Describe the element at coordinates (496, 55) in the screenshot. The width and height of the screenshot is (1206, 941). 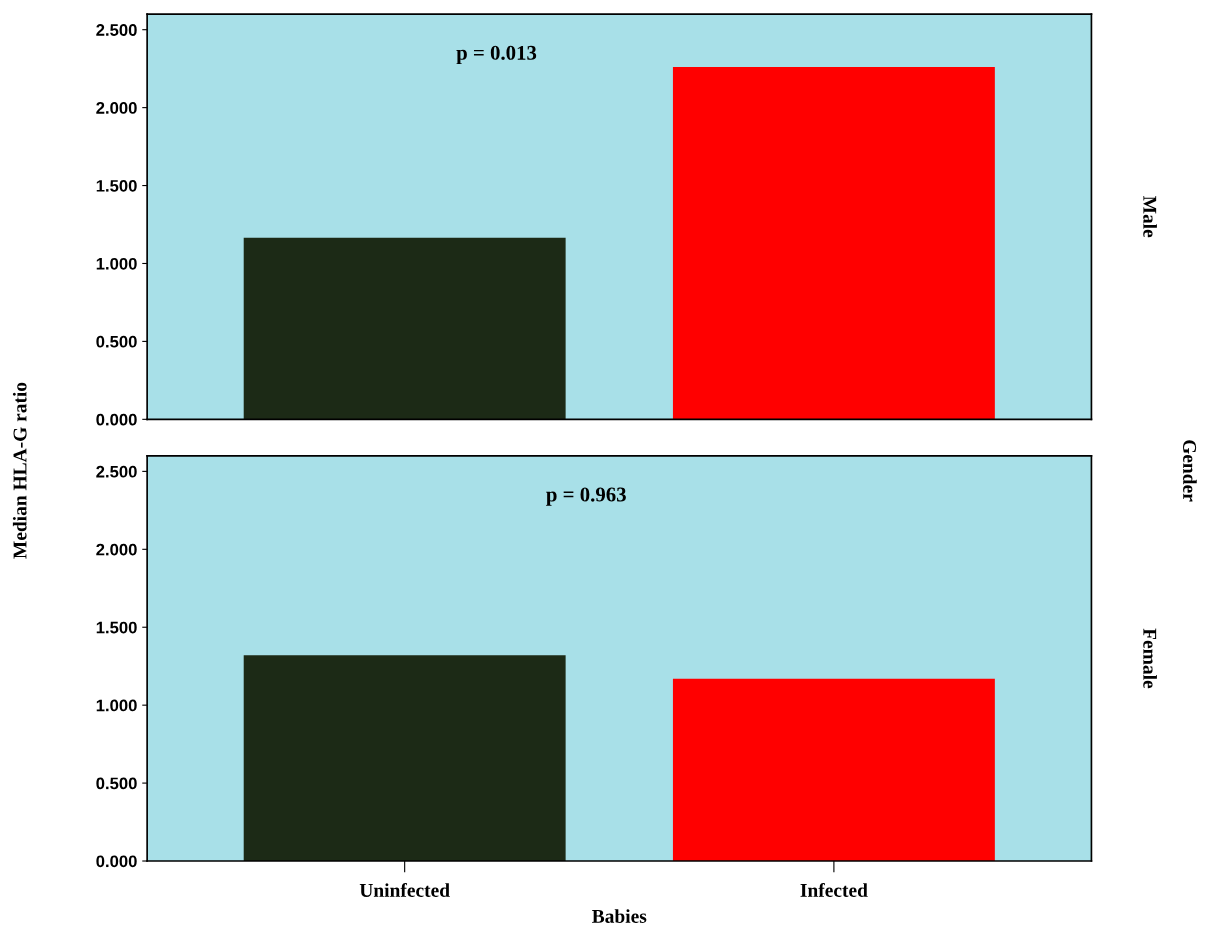
I see `annotation: p = 0.013` at that location.